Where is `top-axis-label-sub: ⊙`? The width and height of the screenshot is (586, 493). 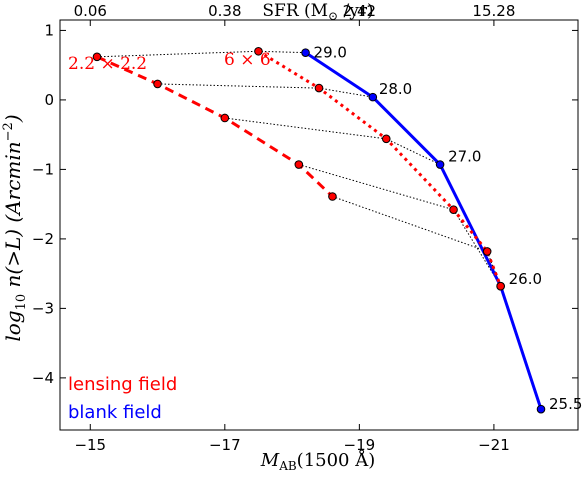
top-axis-label-sub: ⊙ is located at coordinates (333, 16).